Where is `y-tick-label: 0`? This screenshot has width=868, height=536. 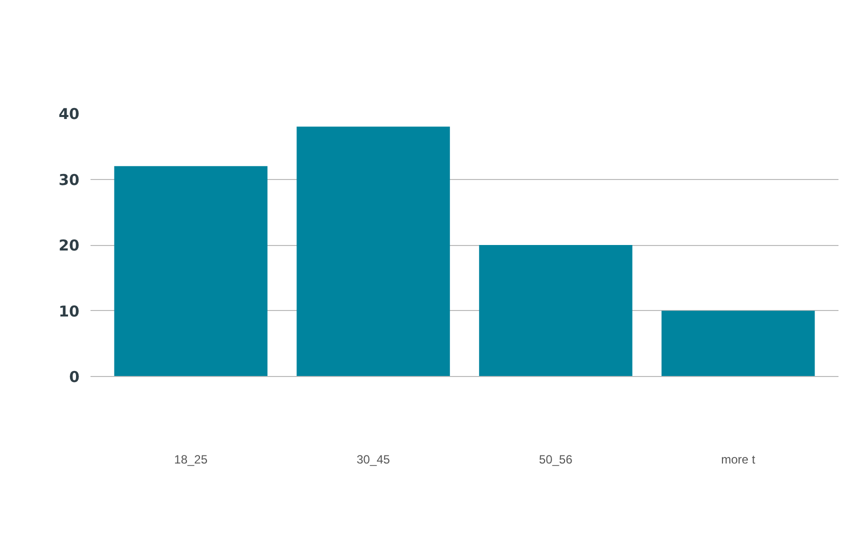
y-tick-label: 0 is located at coordinates (74, 377).